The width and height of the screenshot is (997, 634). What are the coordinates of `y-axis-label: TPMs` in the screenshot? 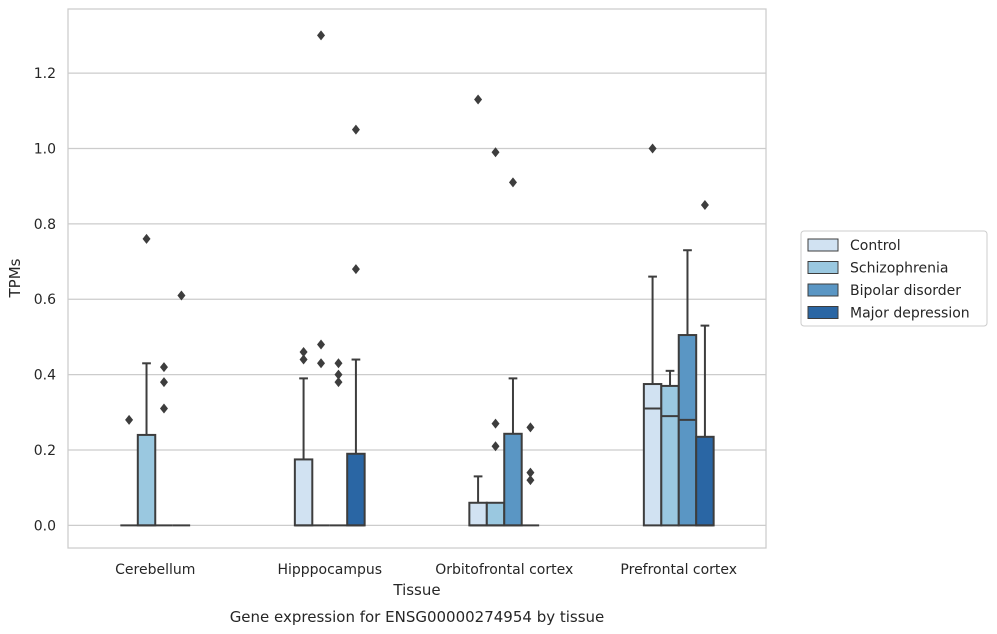 It's located at (15, 278).